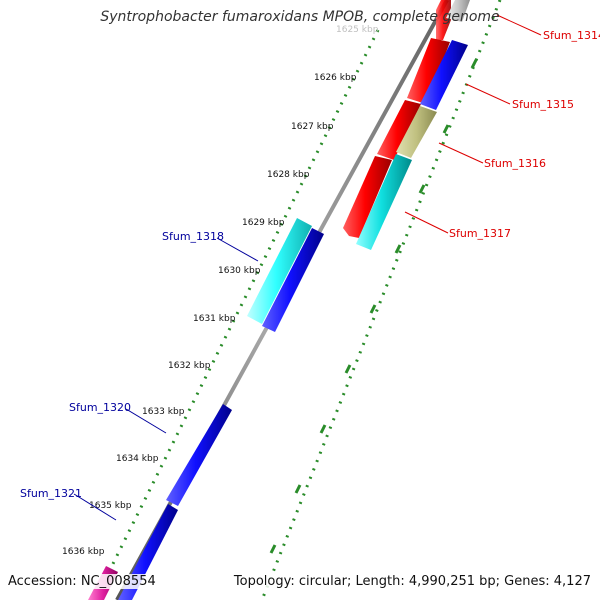 This screenshot has height=600, width=600. Describe the element at coordinates (163, 412) in the screenshot. I see `scale-label: 1633 kbp` at that location.